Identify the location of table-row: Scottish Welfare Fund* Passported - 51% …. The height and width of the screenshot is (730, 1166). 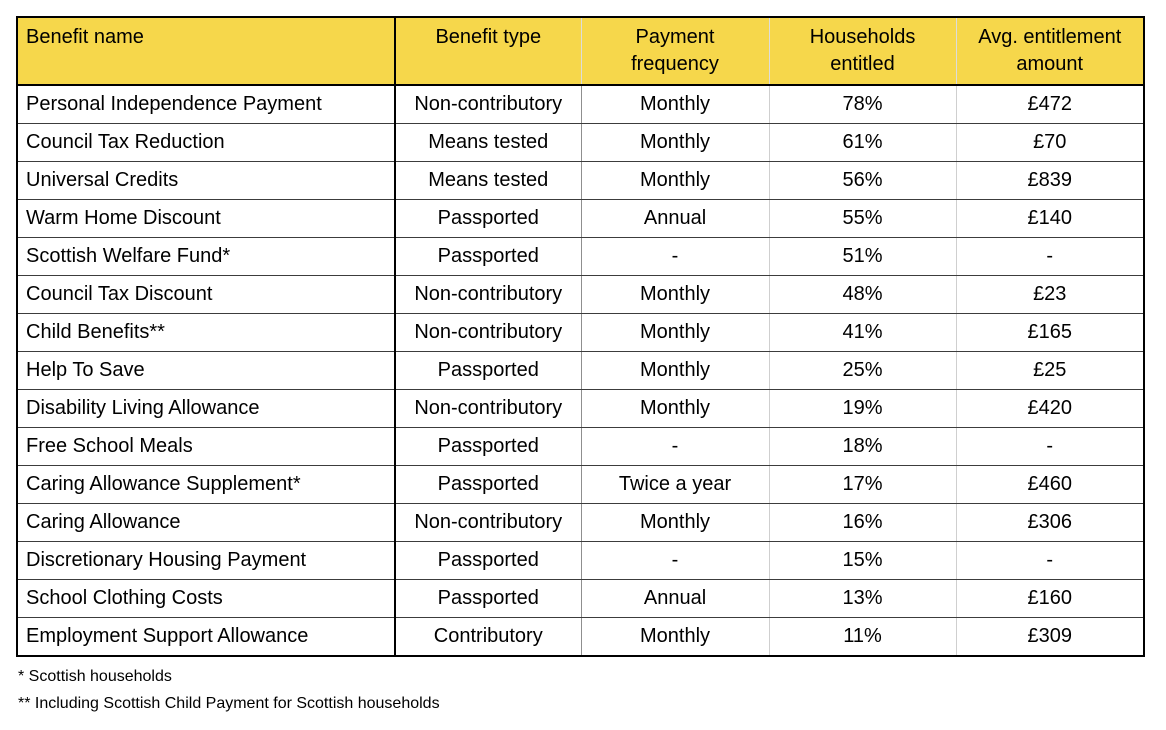
(580, 256).